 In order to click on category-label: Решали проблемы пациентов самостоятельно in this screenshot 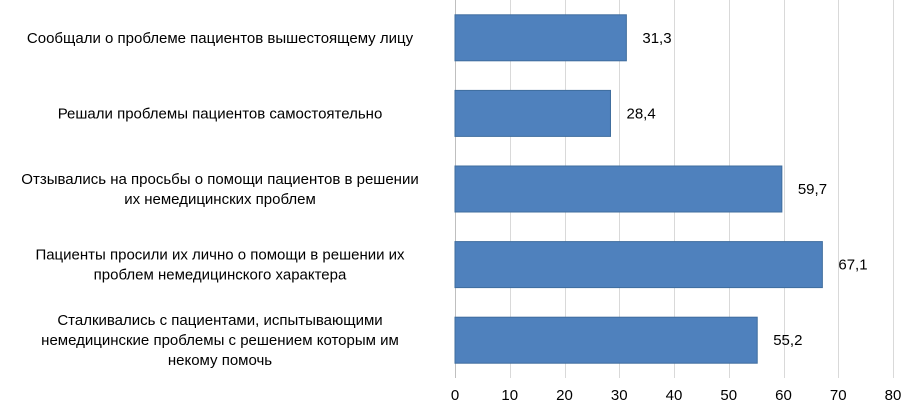, I will do `click(220, 113)`.